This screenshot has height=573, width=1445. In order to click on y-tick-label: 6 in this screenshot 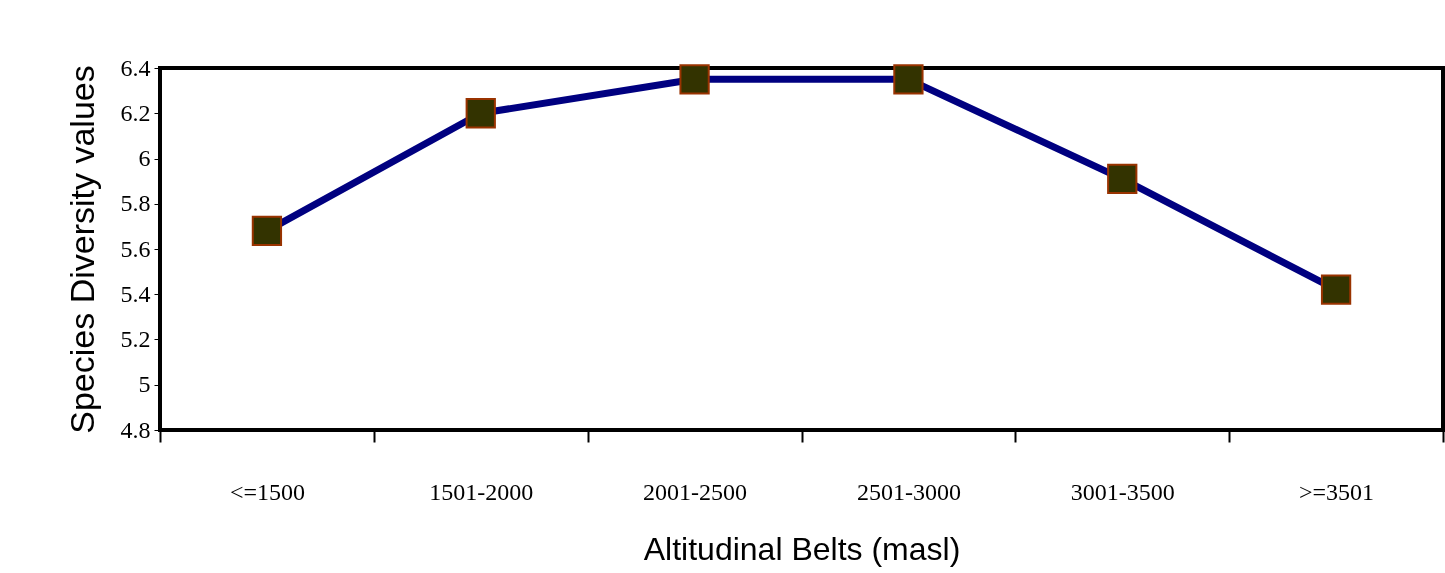, I will do `click(144, 158)`.